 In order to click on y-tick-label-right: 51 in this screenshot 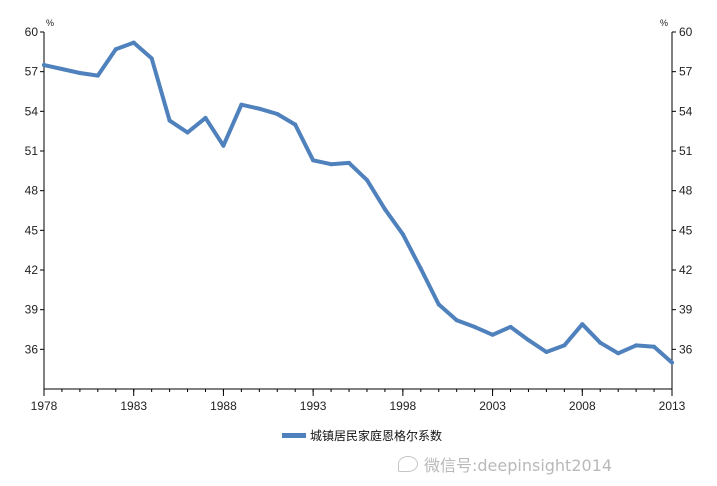, I will do `click(686, 151)`.